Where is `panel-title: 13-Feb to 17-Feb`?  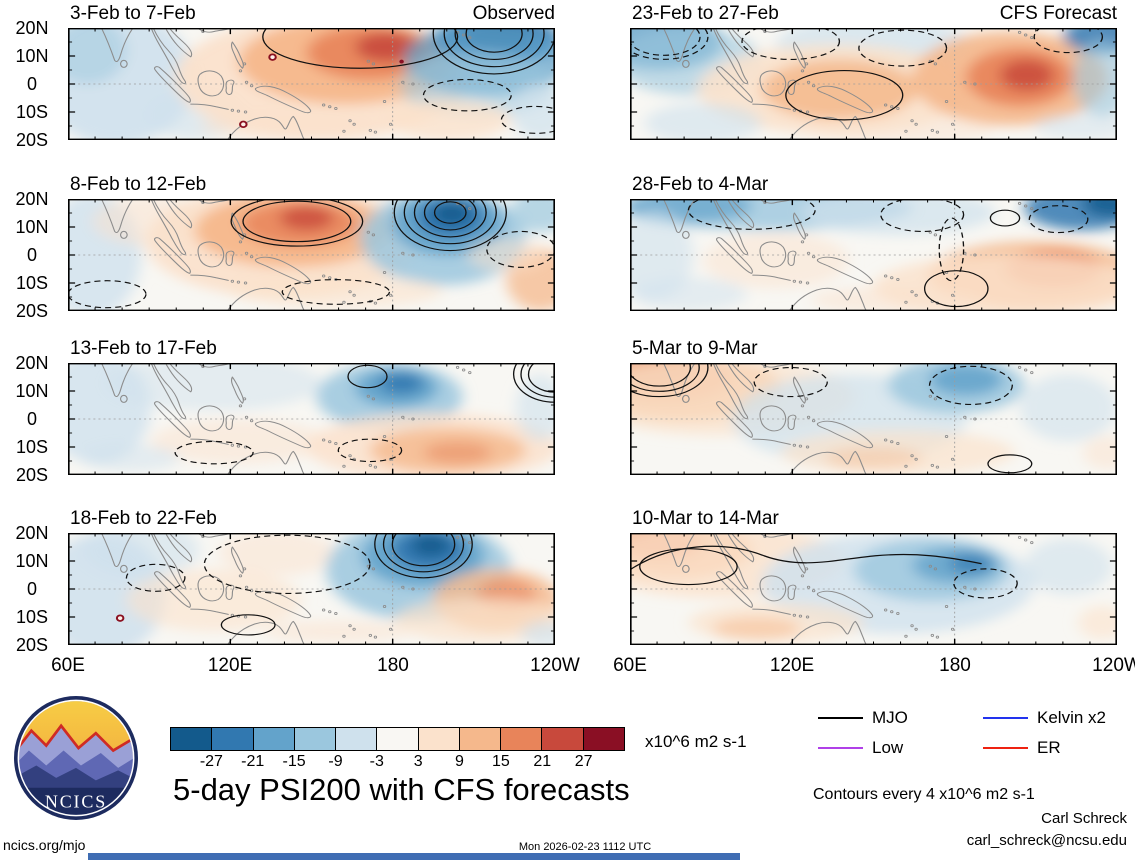 panel-title: 13-Feb to 17-Feb is located at coordinates (143, 348).